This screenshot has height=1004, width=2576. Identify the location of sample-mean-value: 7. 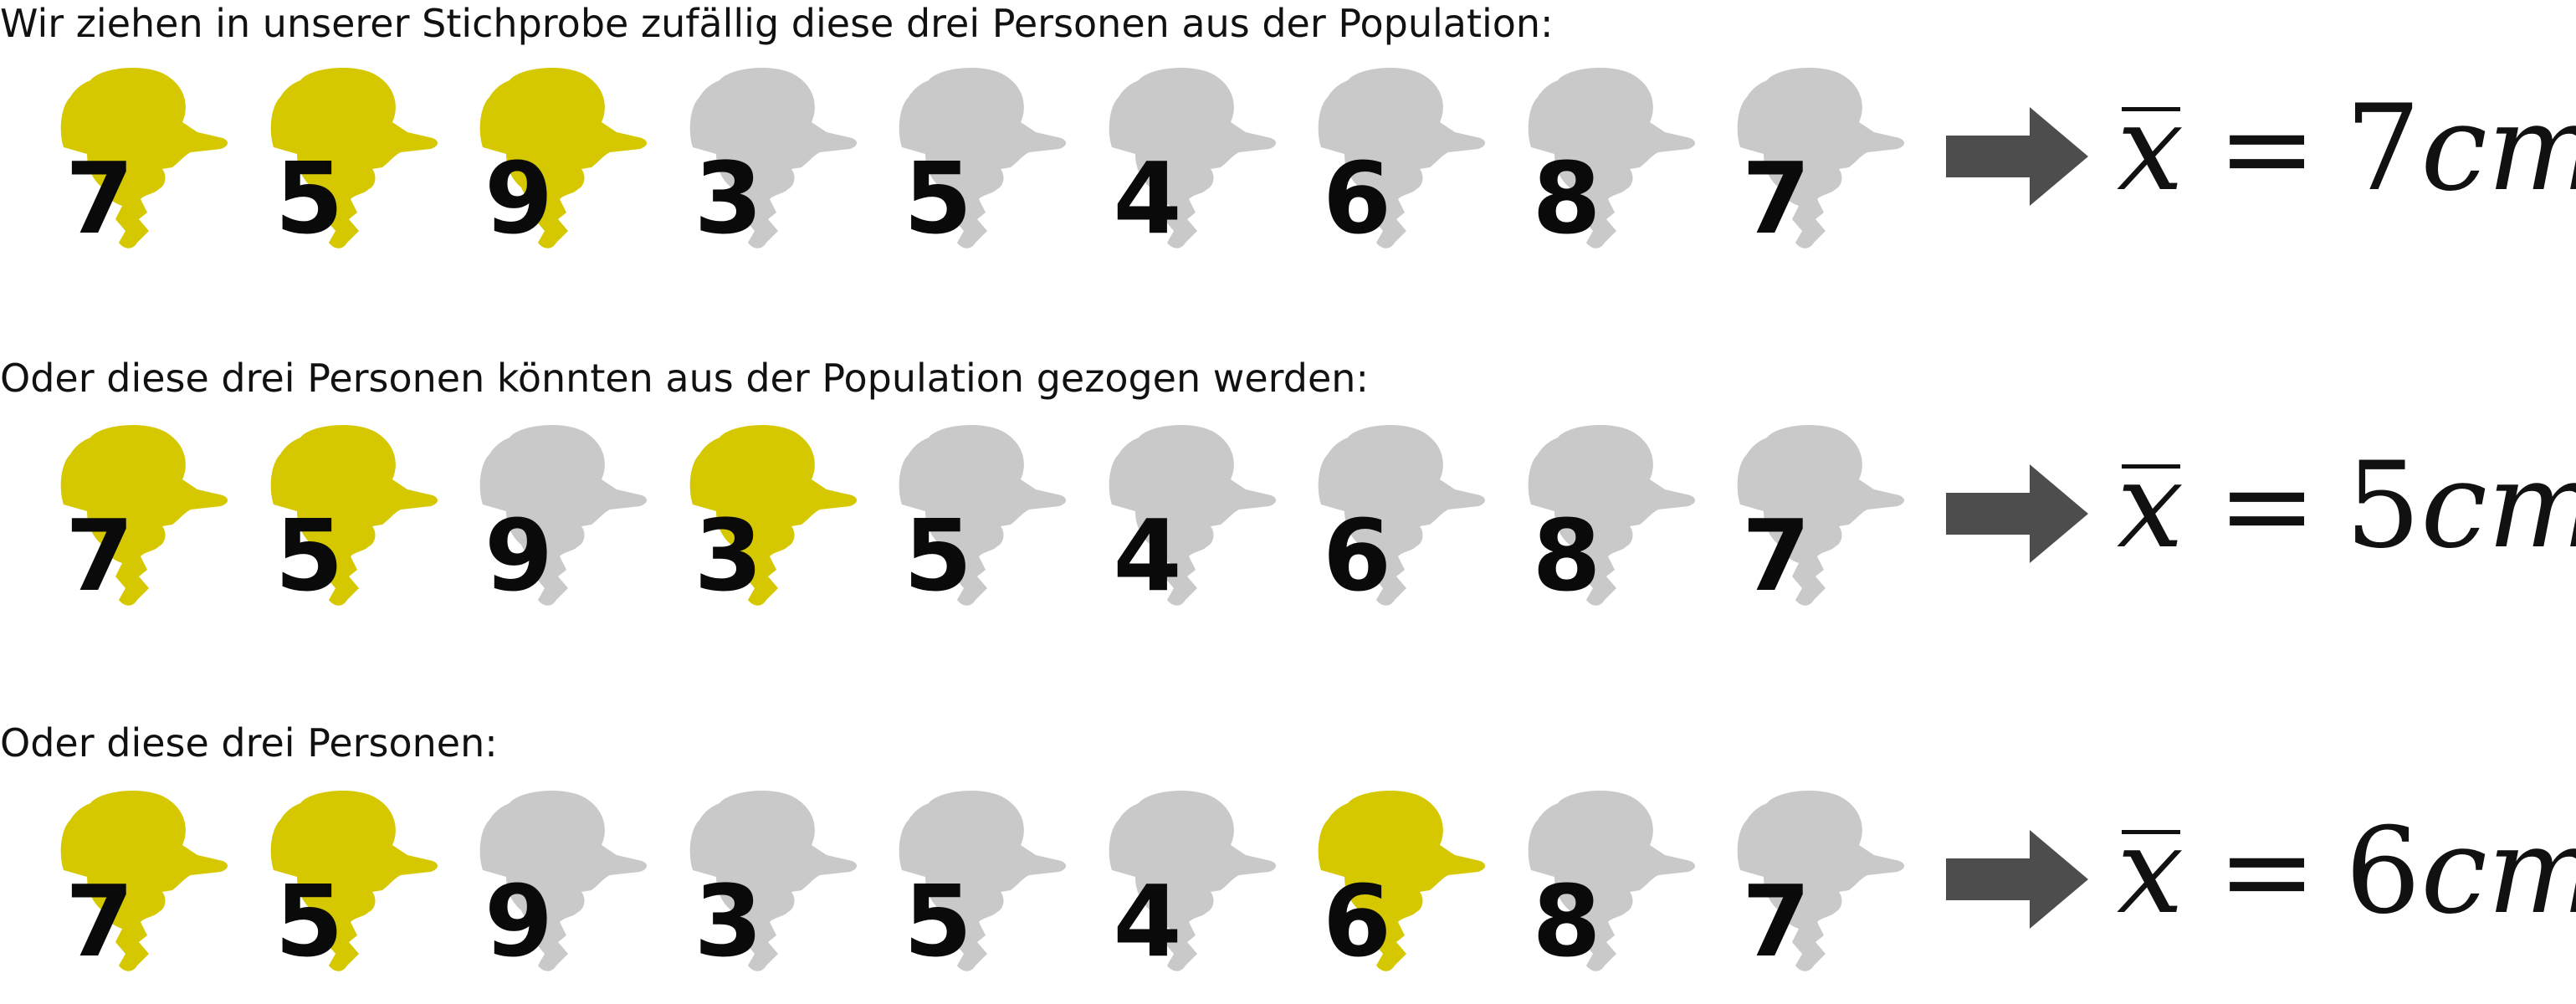
(2383, 148).